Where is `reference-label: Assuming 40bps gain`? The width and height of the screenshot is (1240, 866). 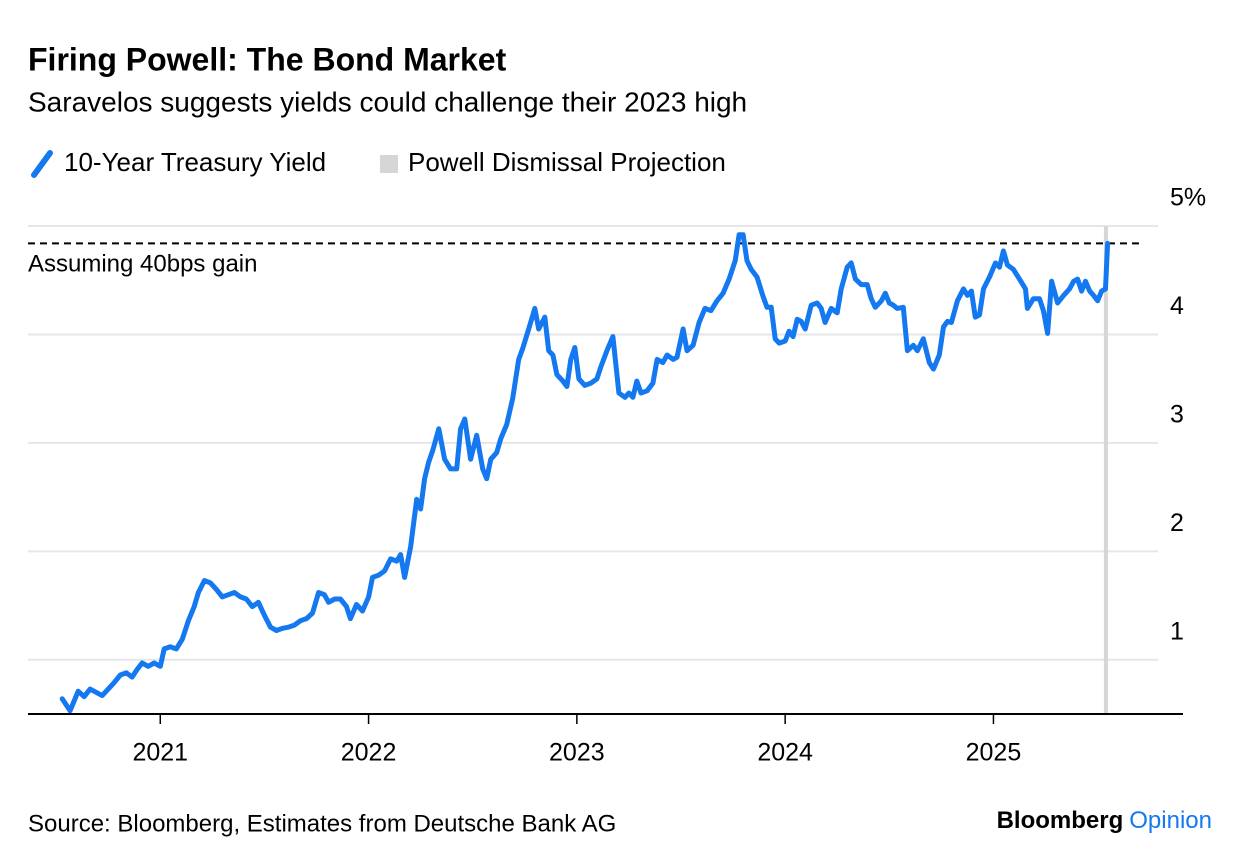
reference-label: Assuming 40bps gain is located at coordinates (142, 264).